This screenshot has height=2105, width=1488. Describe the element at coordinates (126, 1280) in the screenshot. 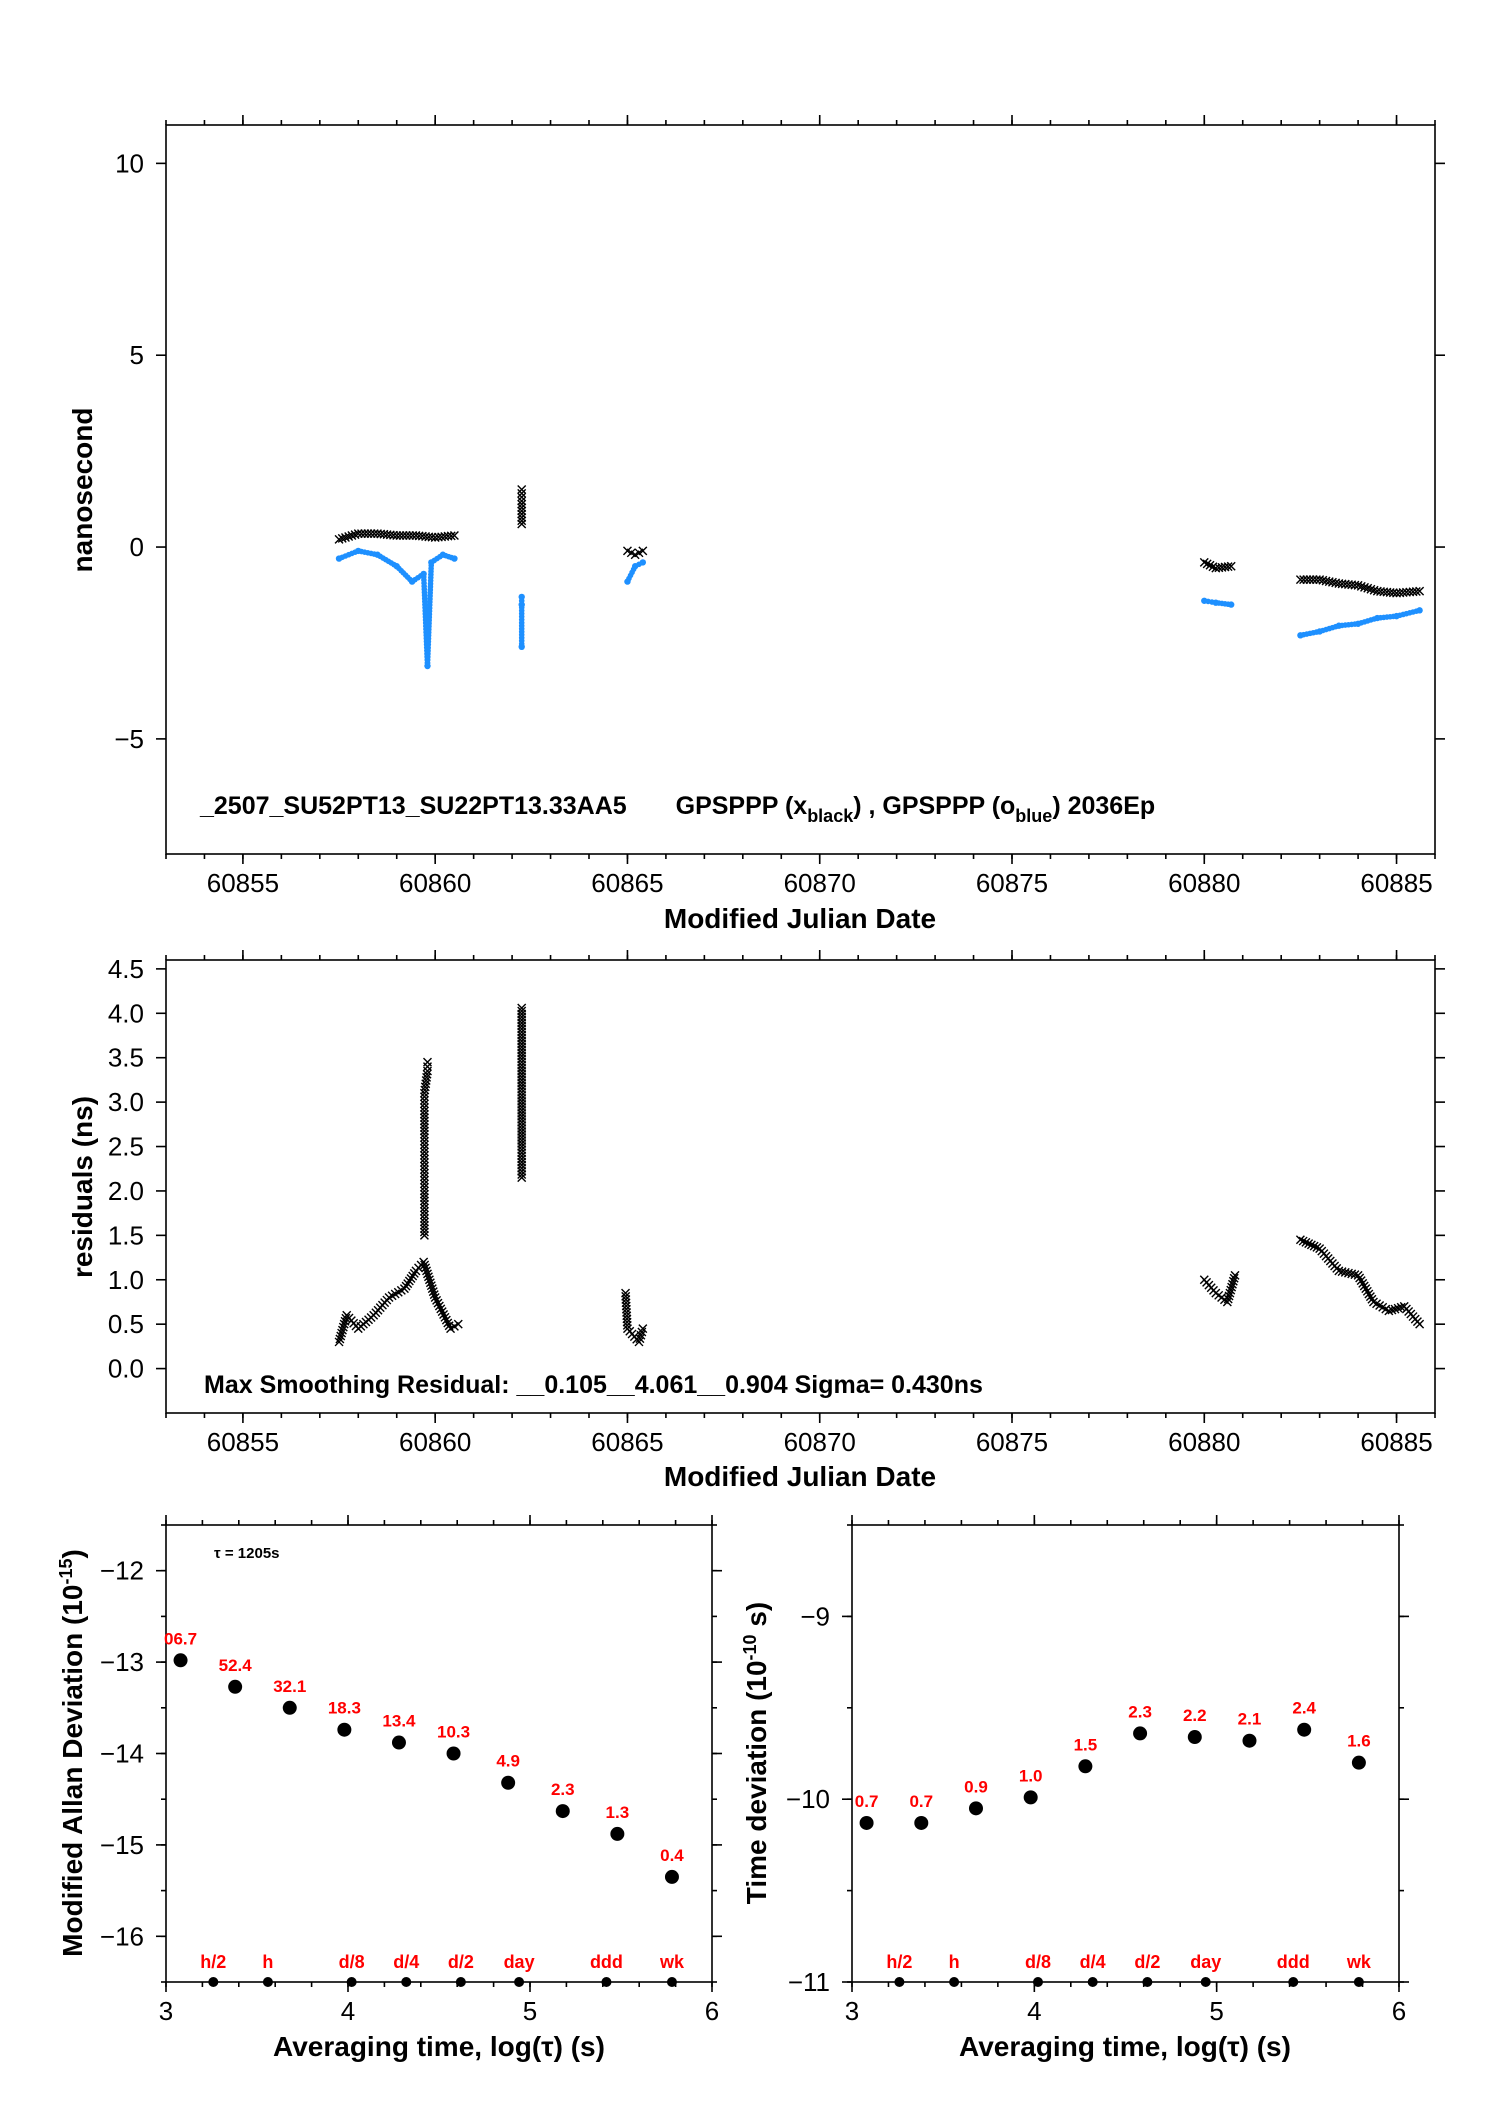

I see `y-tick-label: 1.0` at that location.